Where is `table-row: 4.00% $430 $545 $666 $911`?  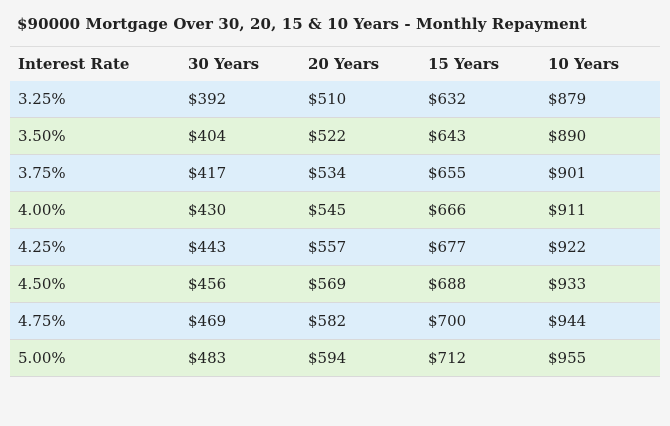
table-row: 4.00% $430 $545 $666 $911 is located at coordinates (335, 210).